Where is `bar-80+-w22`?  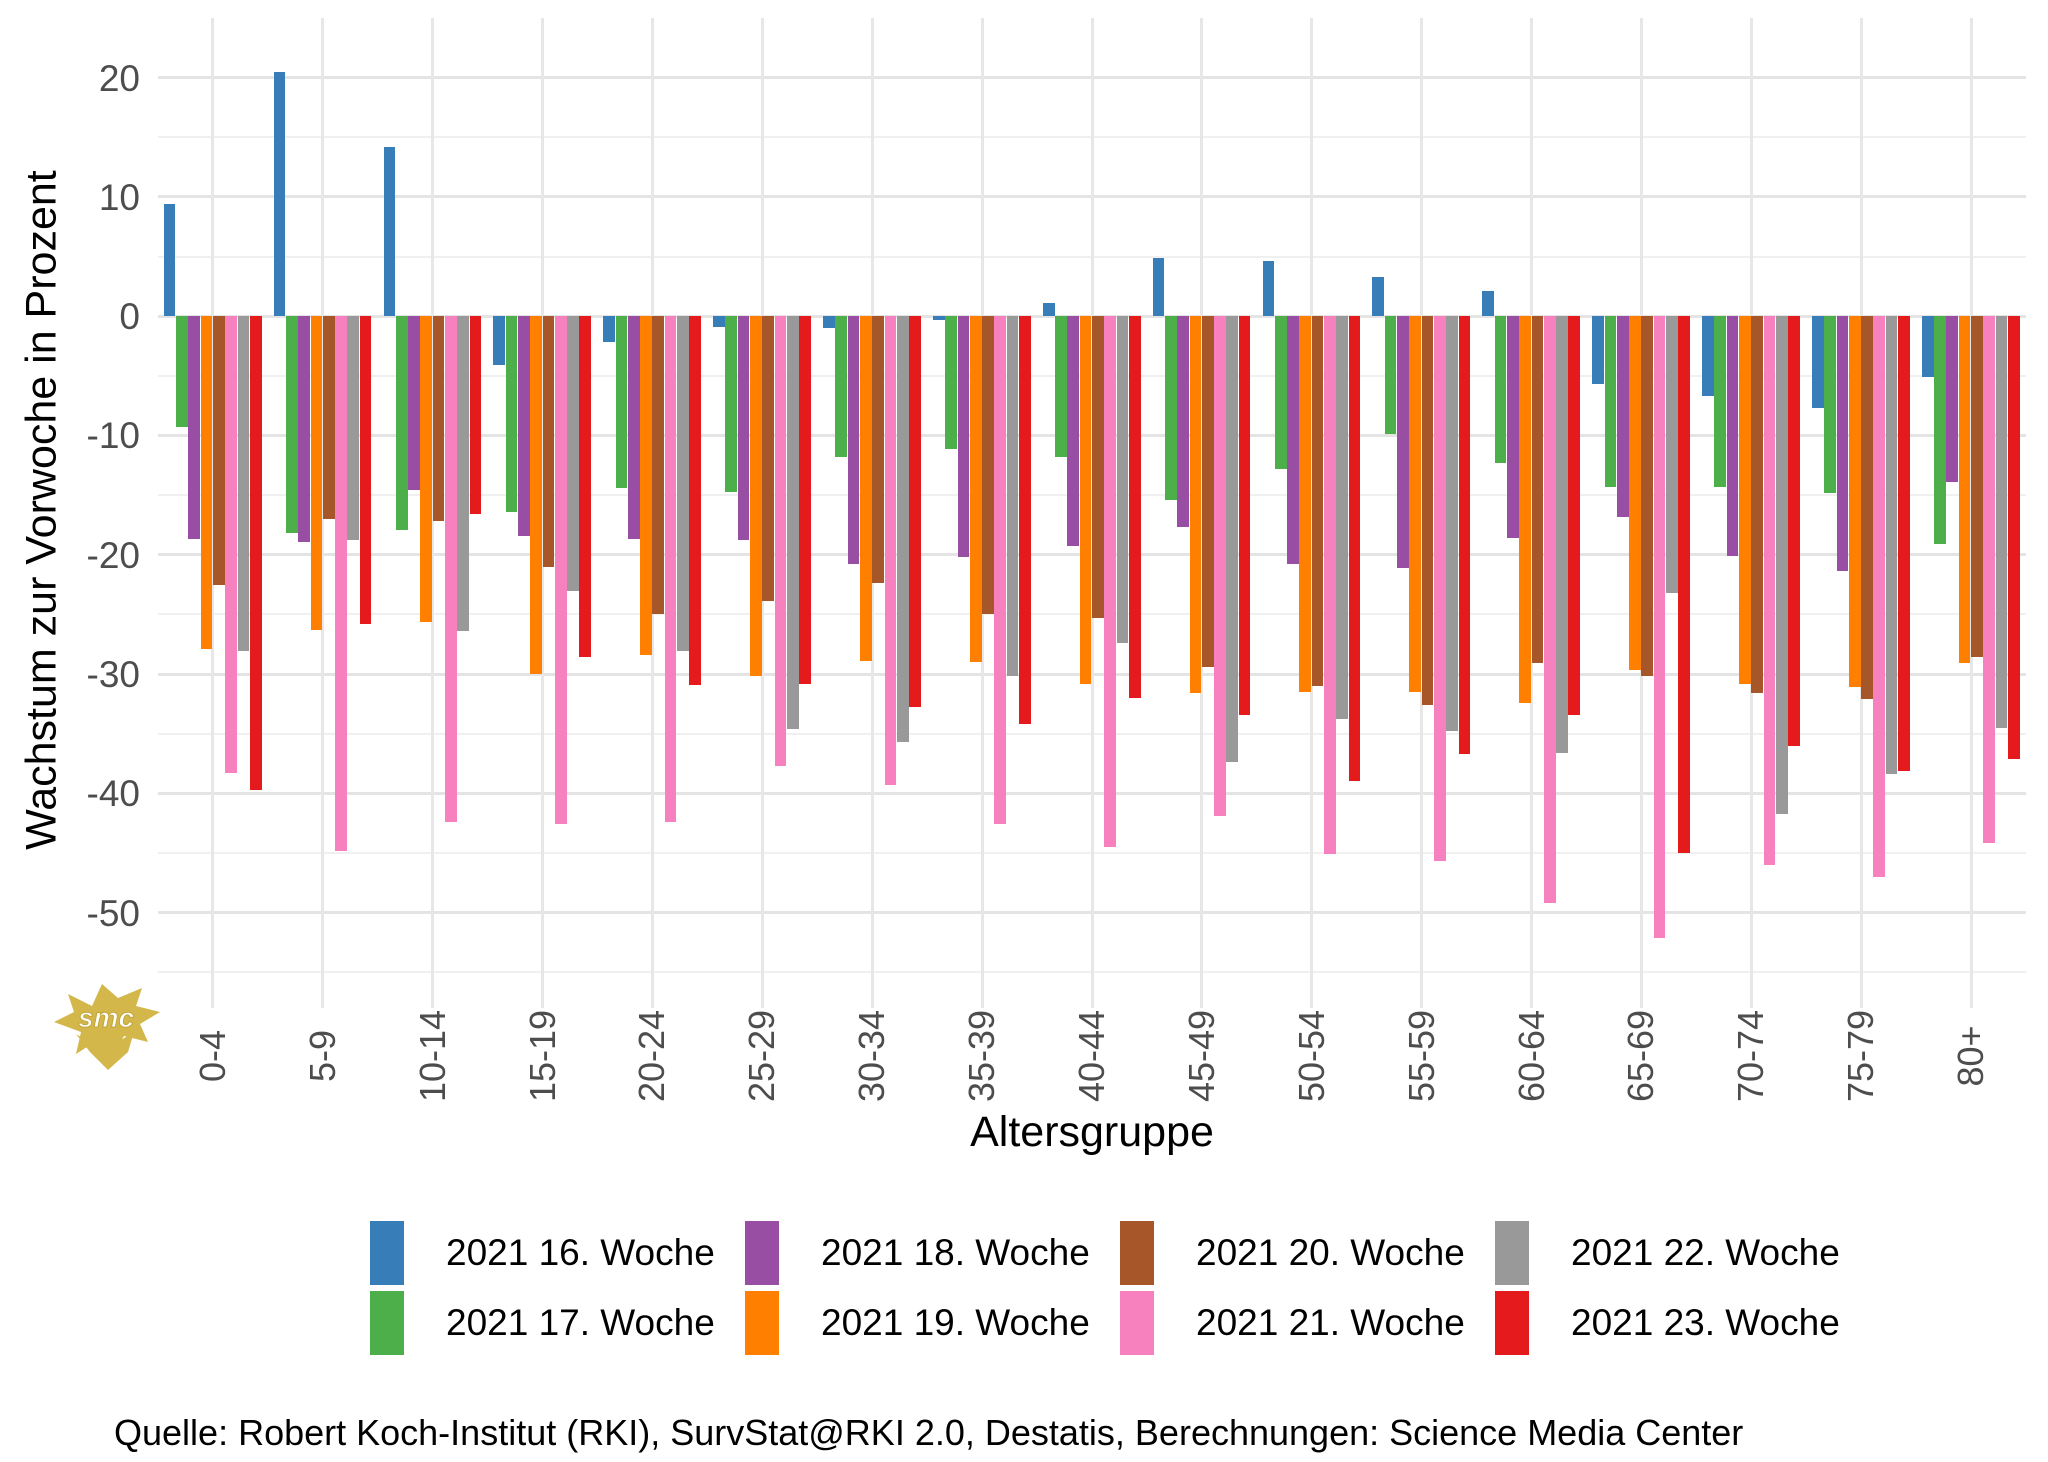
bar-80+-w22 is located at coordinates (2001, 522).